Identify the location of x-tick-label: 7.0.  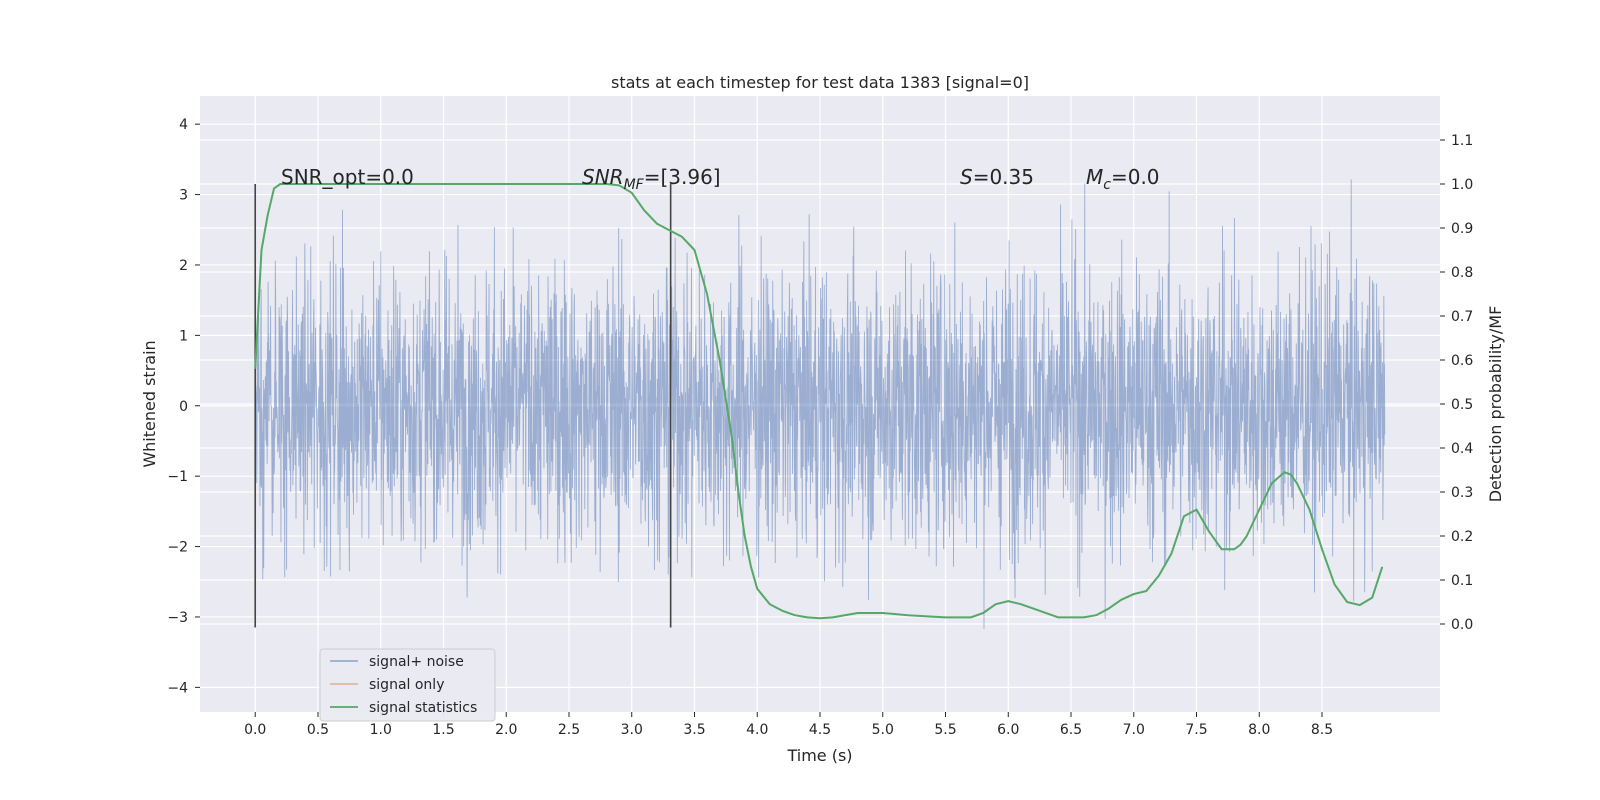
(1134, 730).